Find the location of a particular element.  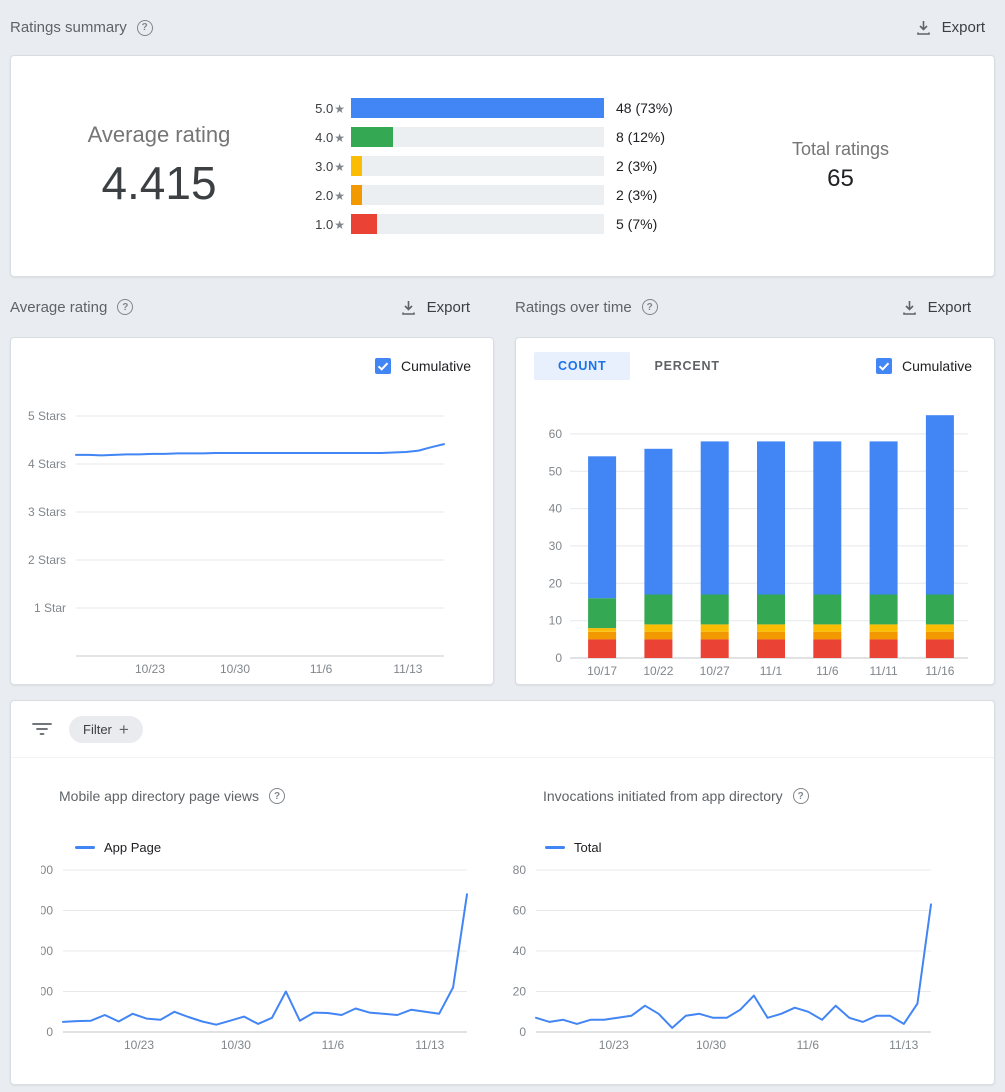

svg-text: 5 Stars is located at coordinates (47, 416).